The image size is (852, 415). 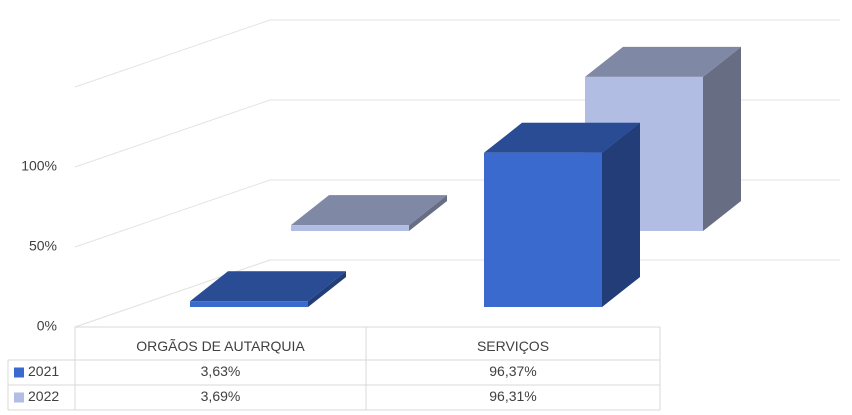 I want to click on y-tick-label: 50%, so click(x=43, y=246).